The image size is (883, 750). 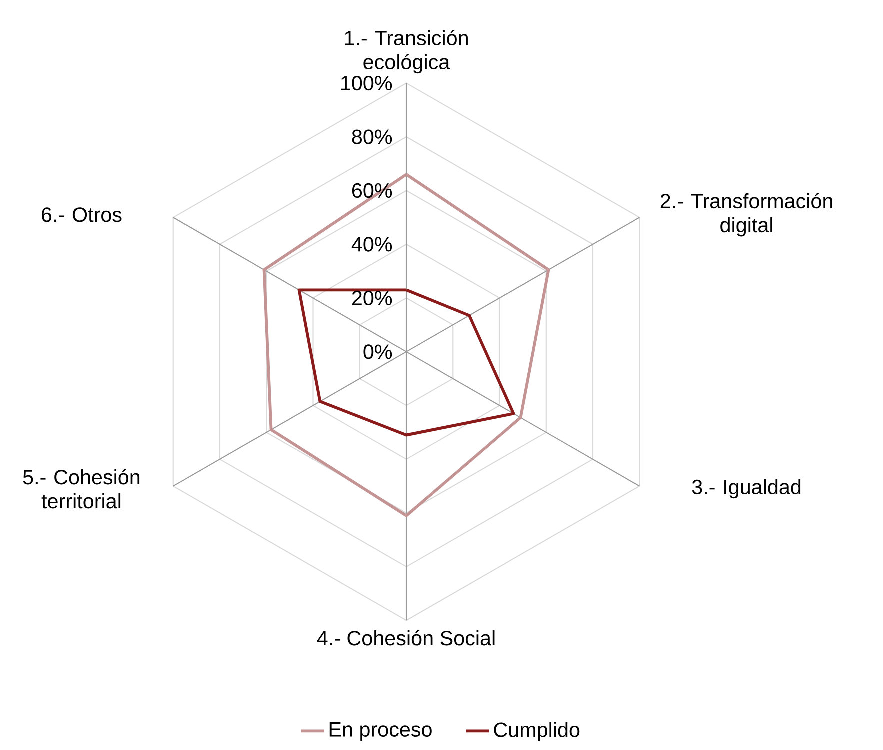 I want to click on spoke-label: 6.- Otros, so click(x=82, y=215).